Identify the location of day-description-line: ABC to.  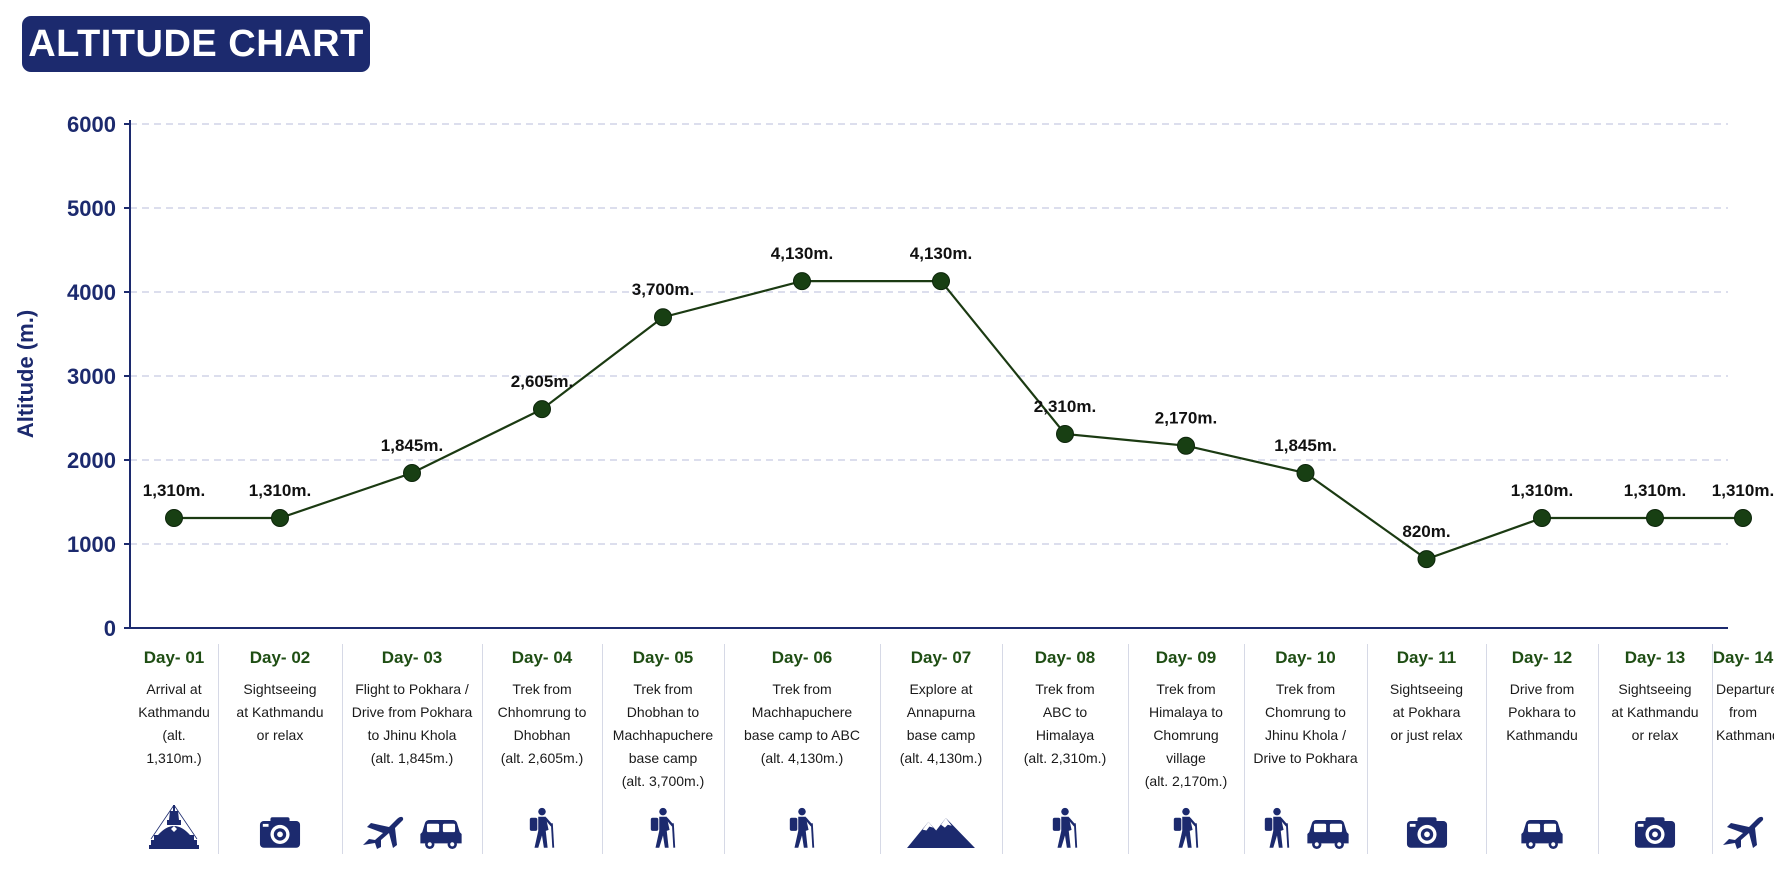
(1065, 712).